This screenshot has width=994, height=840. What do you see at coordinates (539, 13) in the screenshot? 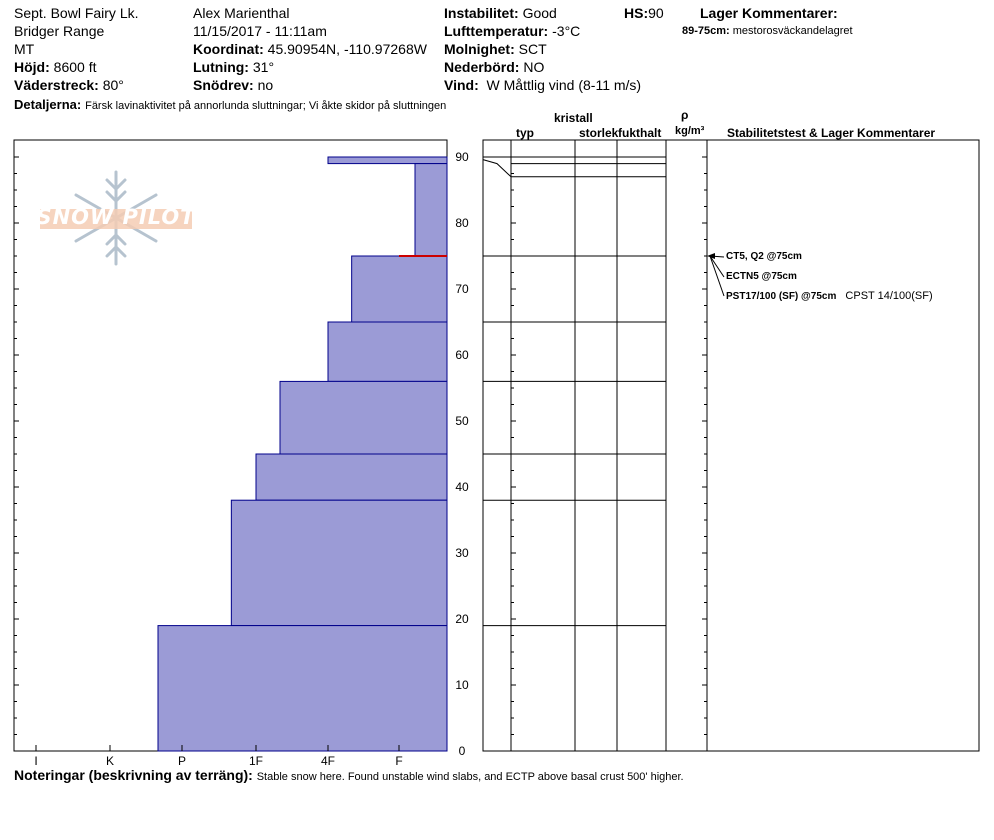
I see `stability-value: Good` at bounding box center [539, 13].